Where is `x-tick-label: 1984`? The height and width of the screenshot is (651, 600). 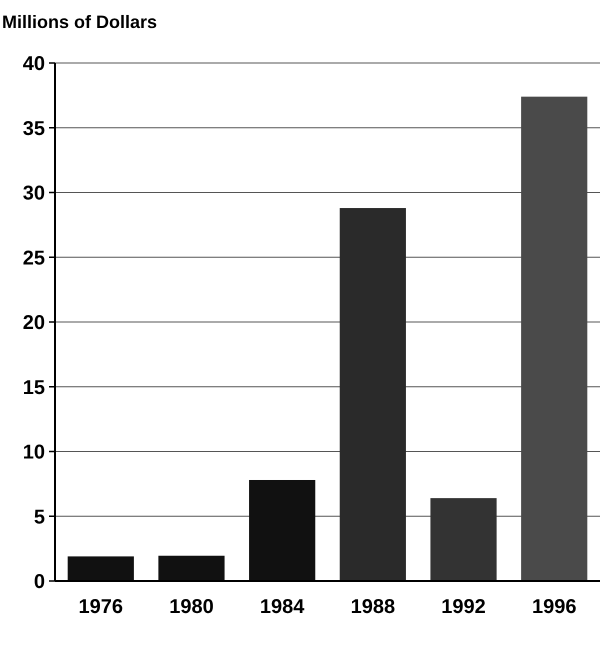 x-tick-label: 1984 is located at coordinates (283, 607).